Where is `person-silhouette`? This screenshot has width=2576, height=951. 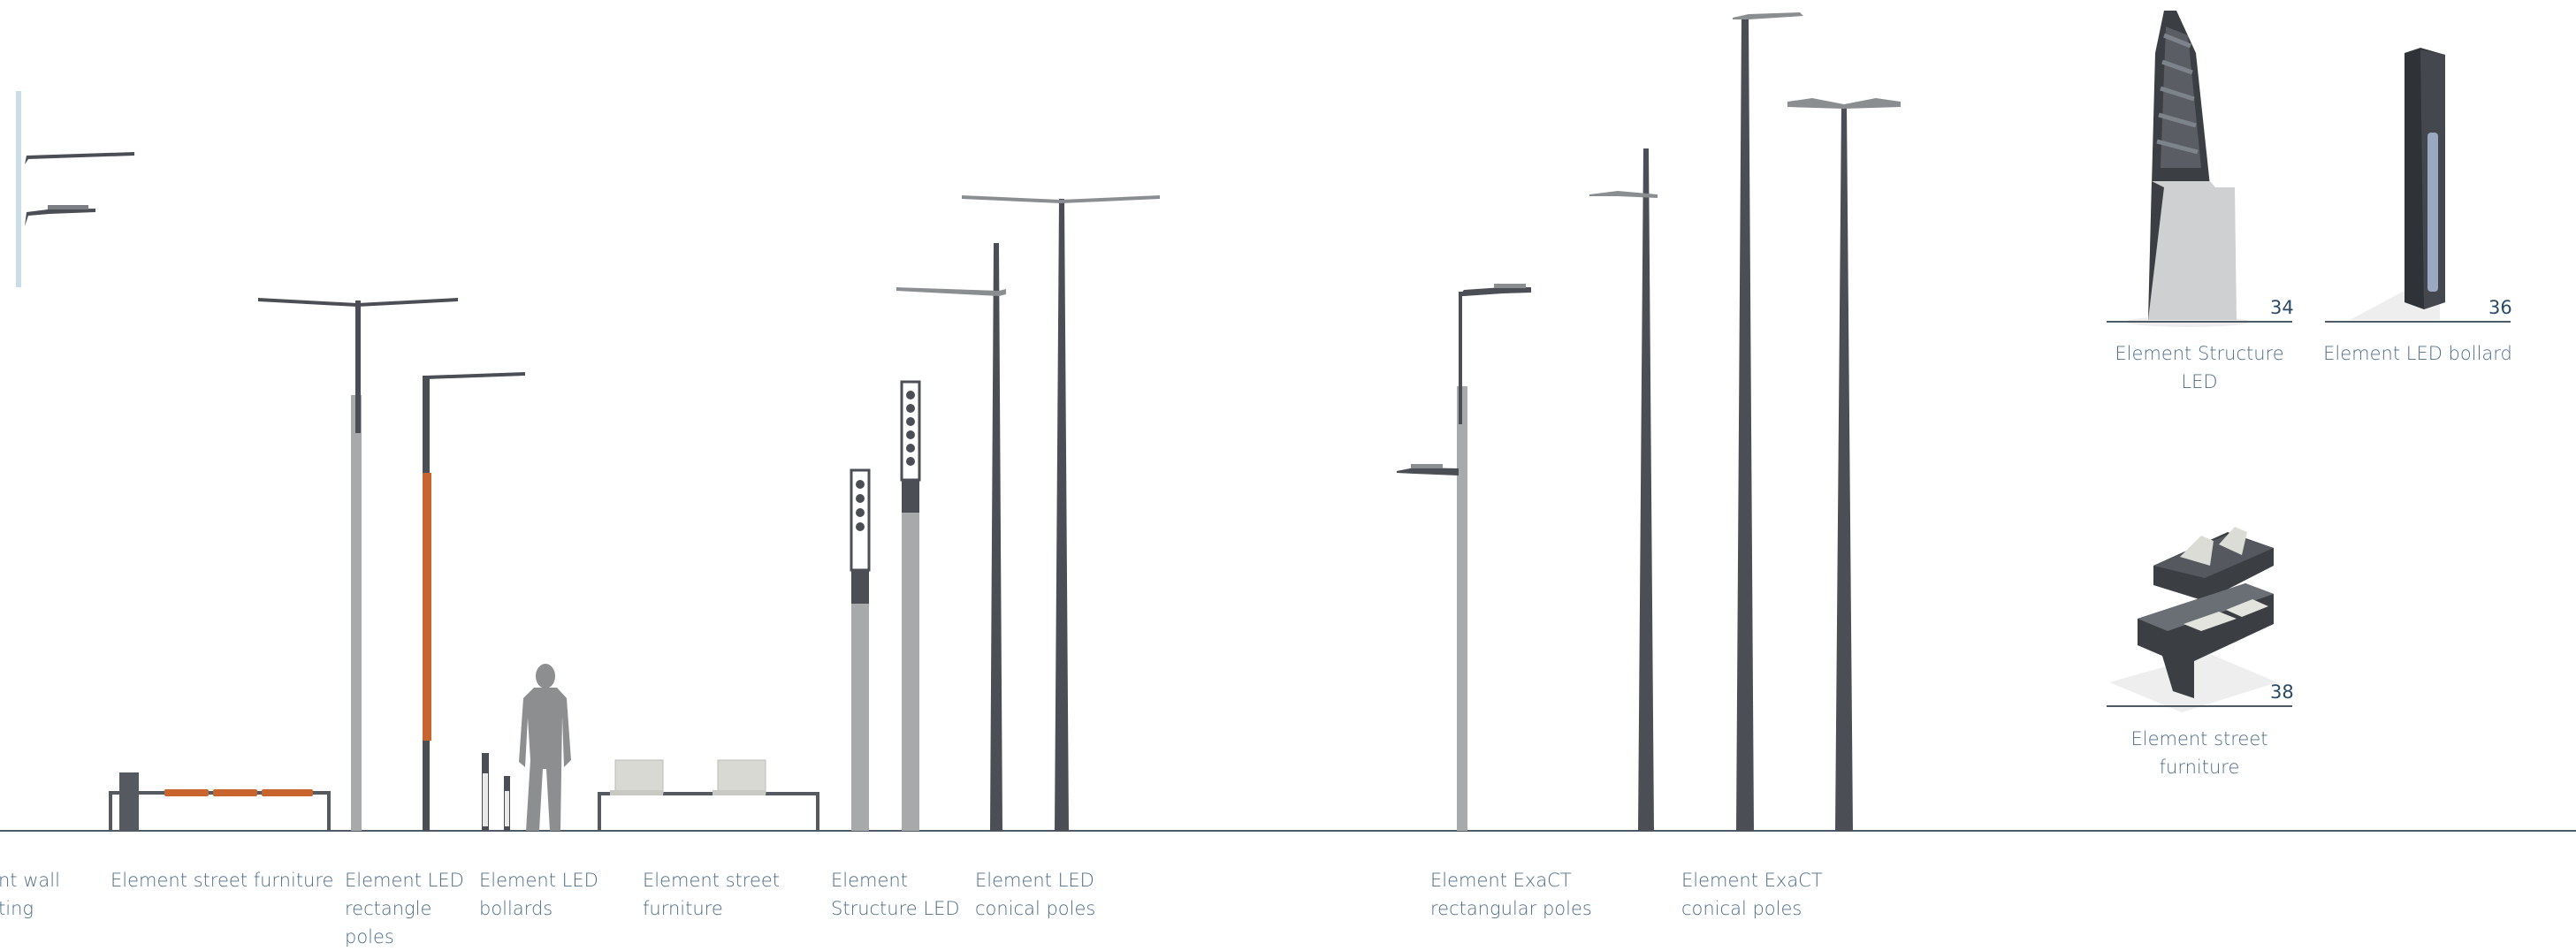 person-silhouette is located at coordinates (545, 747).